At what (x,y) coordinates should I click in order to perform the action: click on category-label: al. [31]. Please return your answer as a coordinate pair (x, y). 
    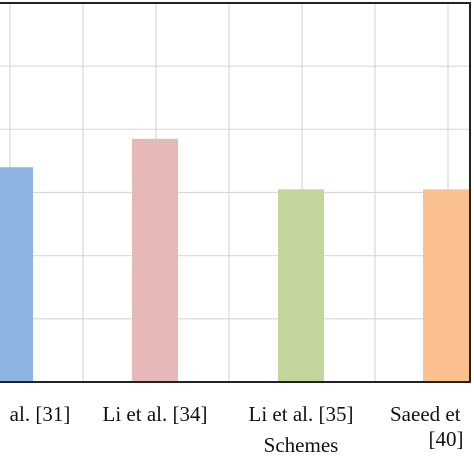
    Looking at the image, I should click on (40, 414).